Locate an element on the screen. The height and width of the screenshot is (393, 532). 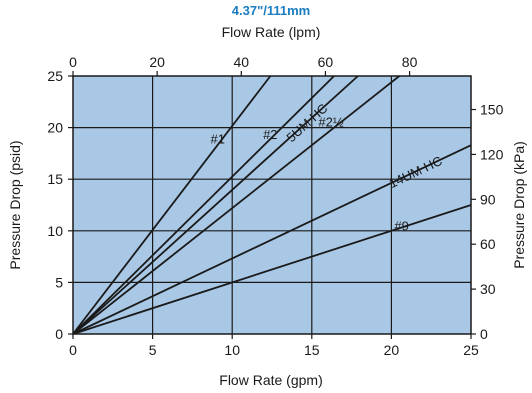
y-tick-label: 0 is located at coordinates (59, 334).